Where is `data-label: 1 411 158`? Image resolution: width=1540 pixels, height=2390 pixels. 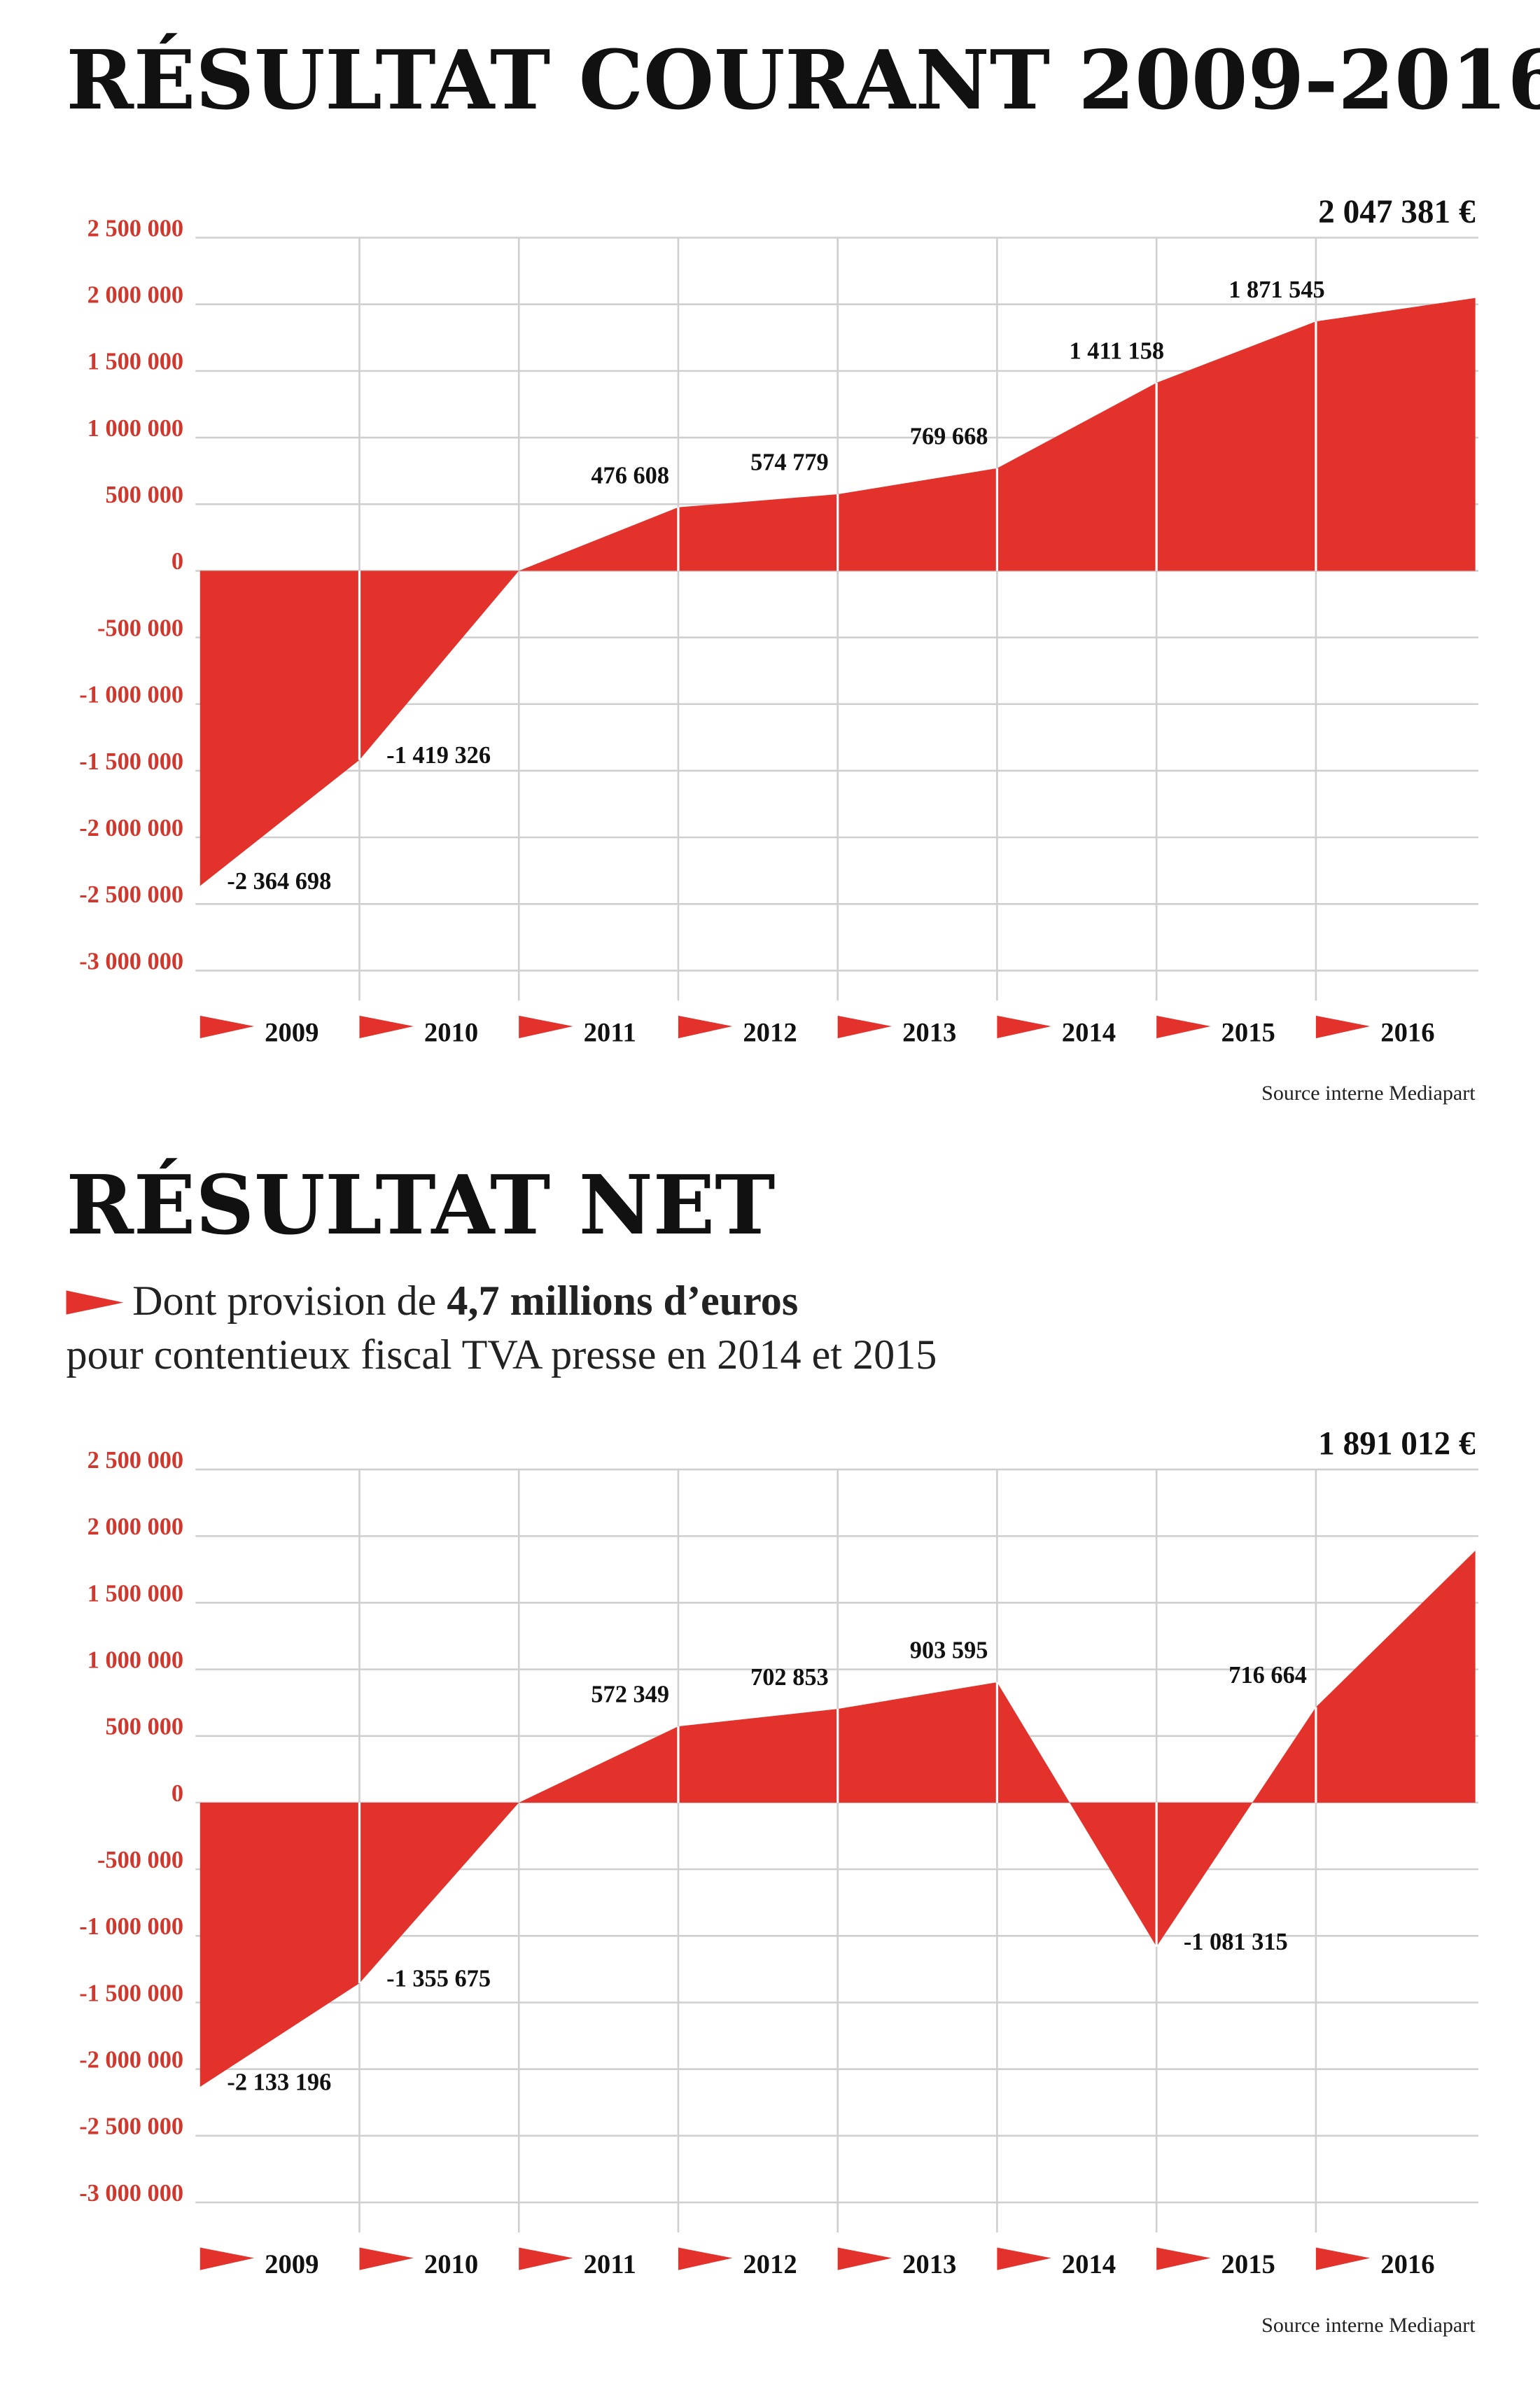
data-label: 1 411 158 is located at coordinates (1117, 350).